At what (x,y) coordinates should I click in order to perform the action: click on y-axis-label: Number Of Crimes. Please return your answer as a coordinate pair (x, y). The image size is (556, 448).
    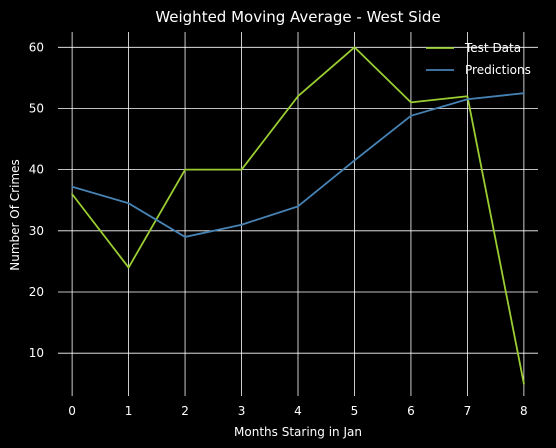
    Looking at the image, I should click on (15, 214).